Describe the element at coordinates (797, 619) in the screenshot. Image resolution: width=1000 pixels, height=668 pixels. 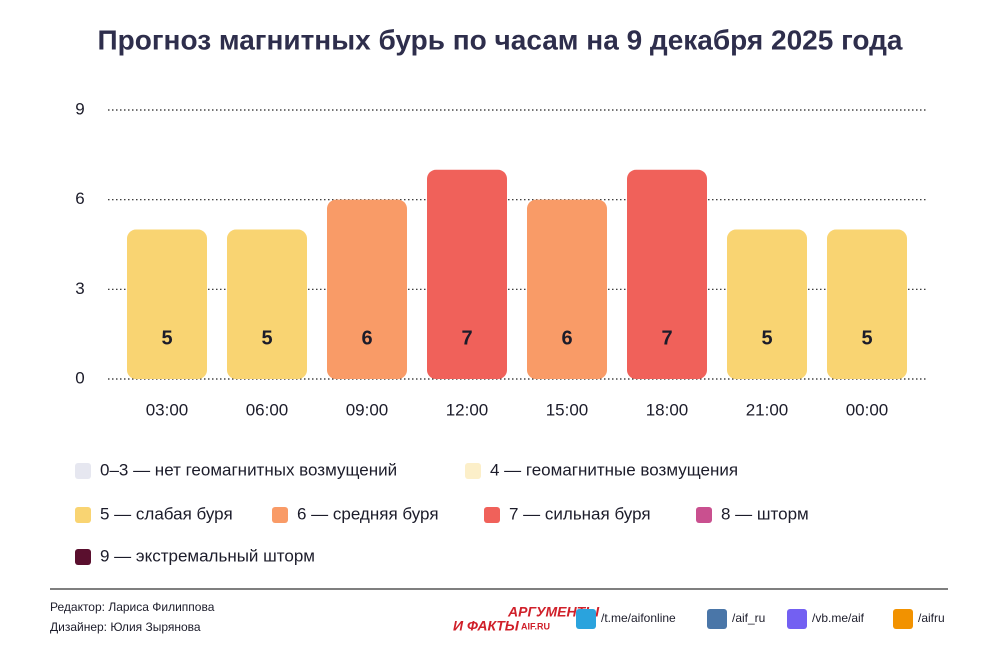
I see `viber-icon` at that location.